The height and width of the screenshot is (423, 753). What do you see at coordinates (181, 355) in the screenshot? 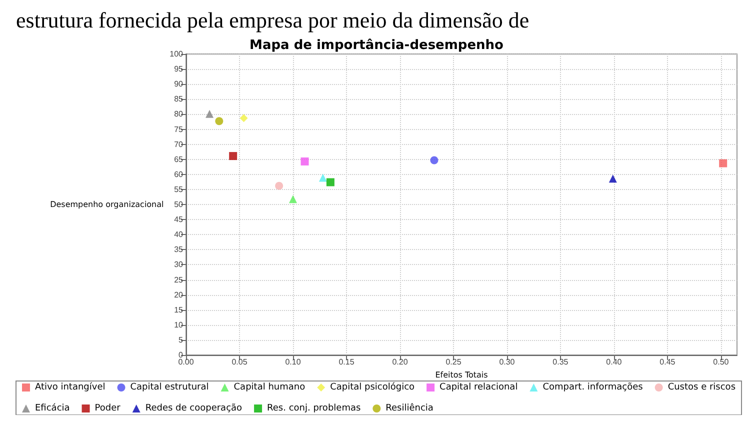
I see `y-tick-label: 0` at bounding box center [181, 355].